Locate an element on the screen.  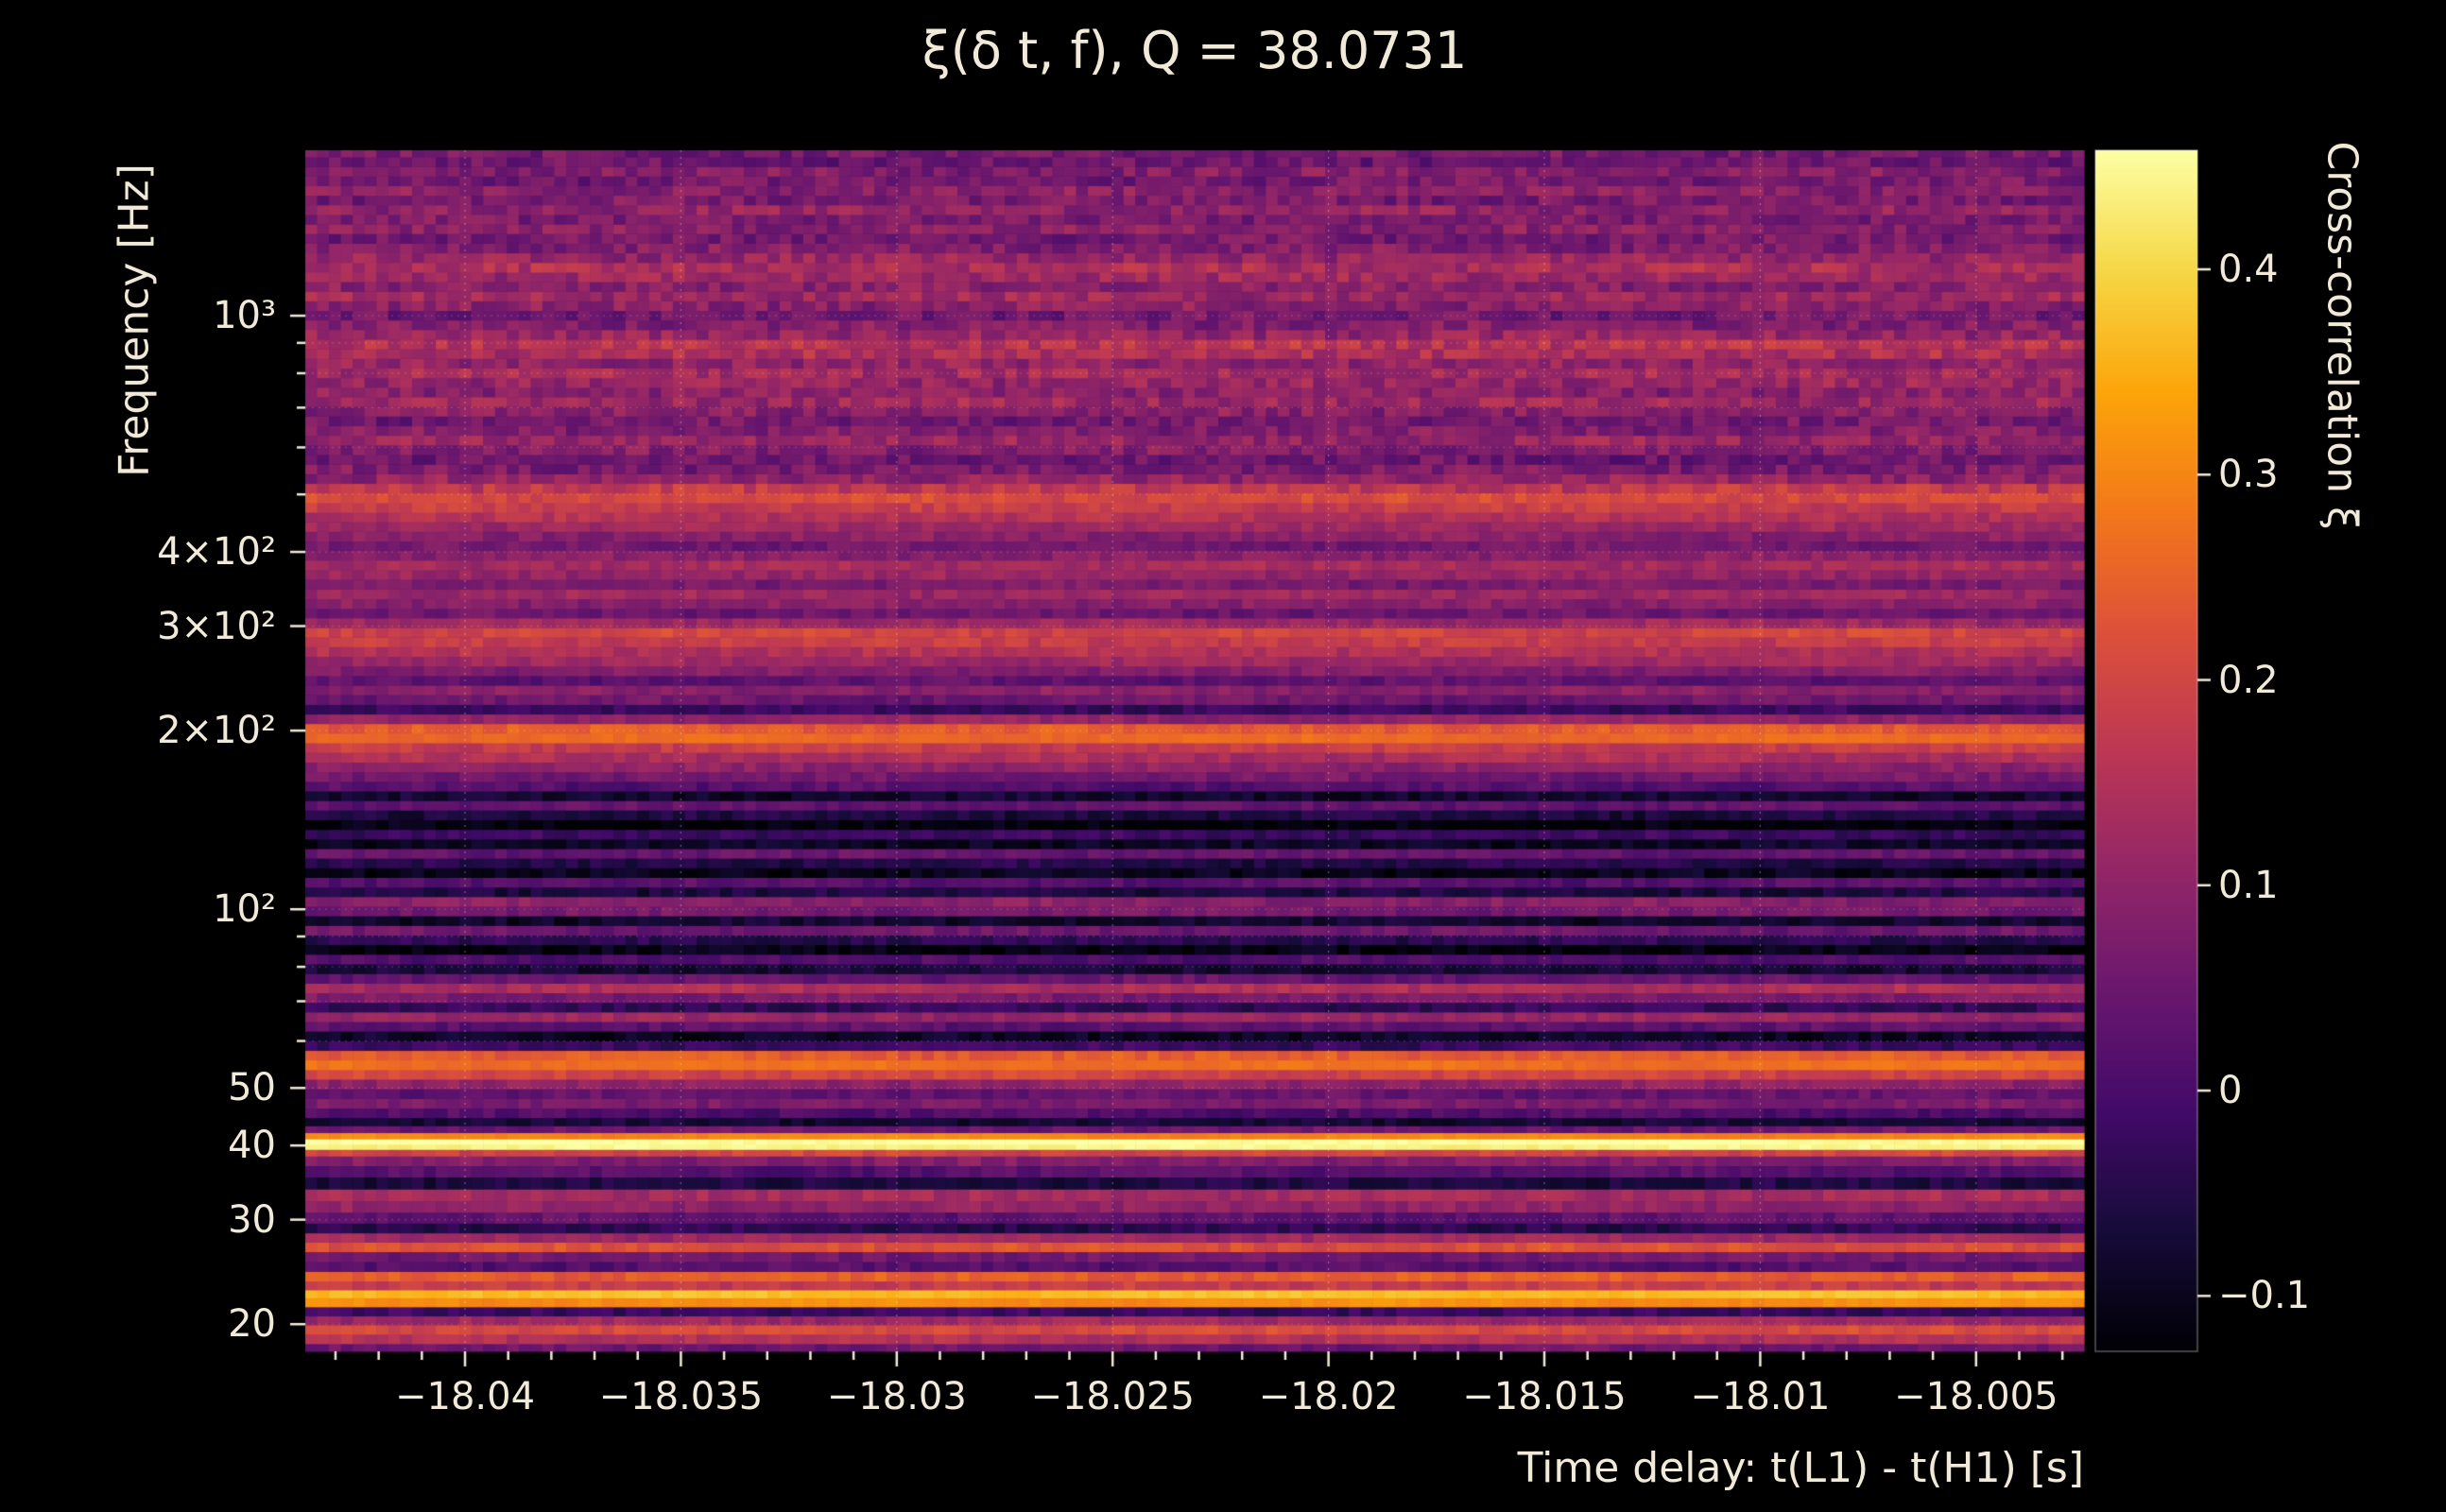
y-tick-label: 2×10² is located at coordinates (217, 731).